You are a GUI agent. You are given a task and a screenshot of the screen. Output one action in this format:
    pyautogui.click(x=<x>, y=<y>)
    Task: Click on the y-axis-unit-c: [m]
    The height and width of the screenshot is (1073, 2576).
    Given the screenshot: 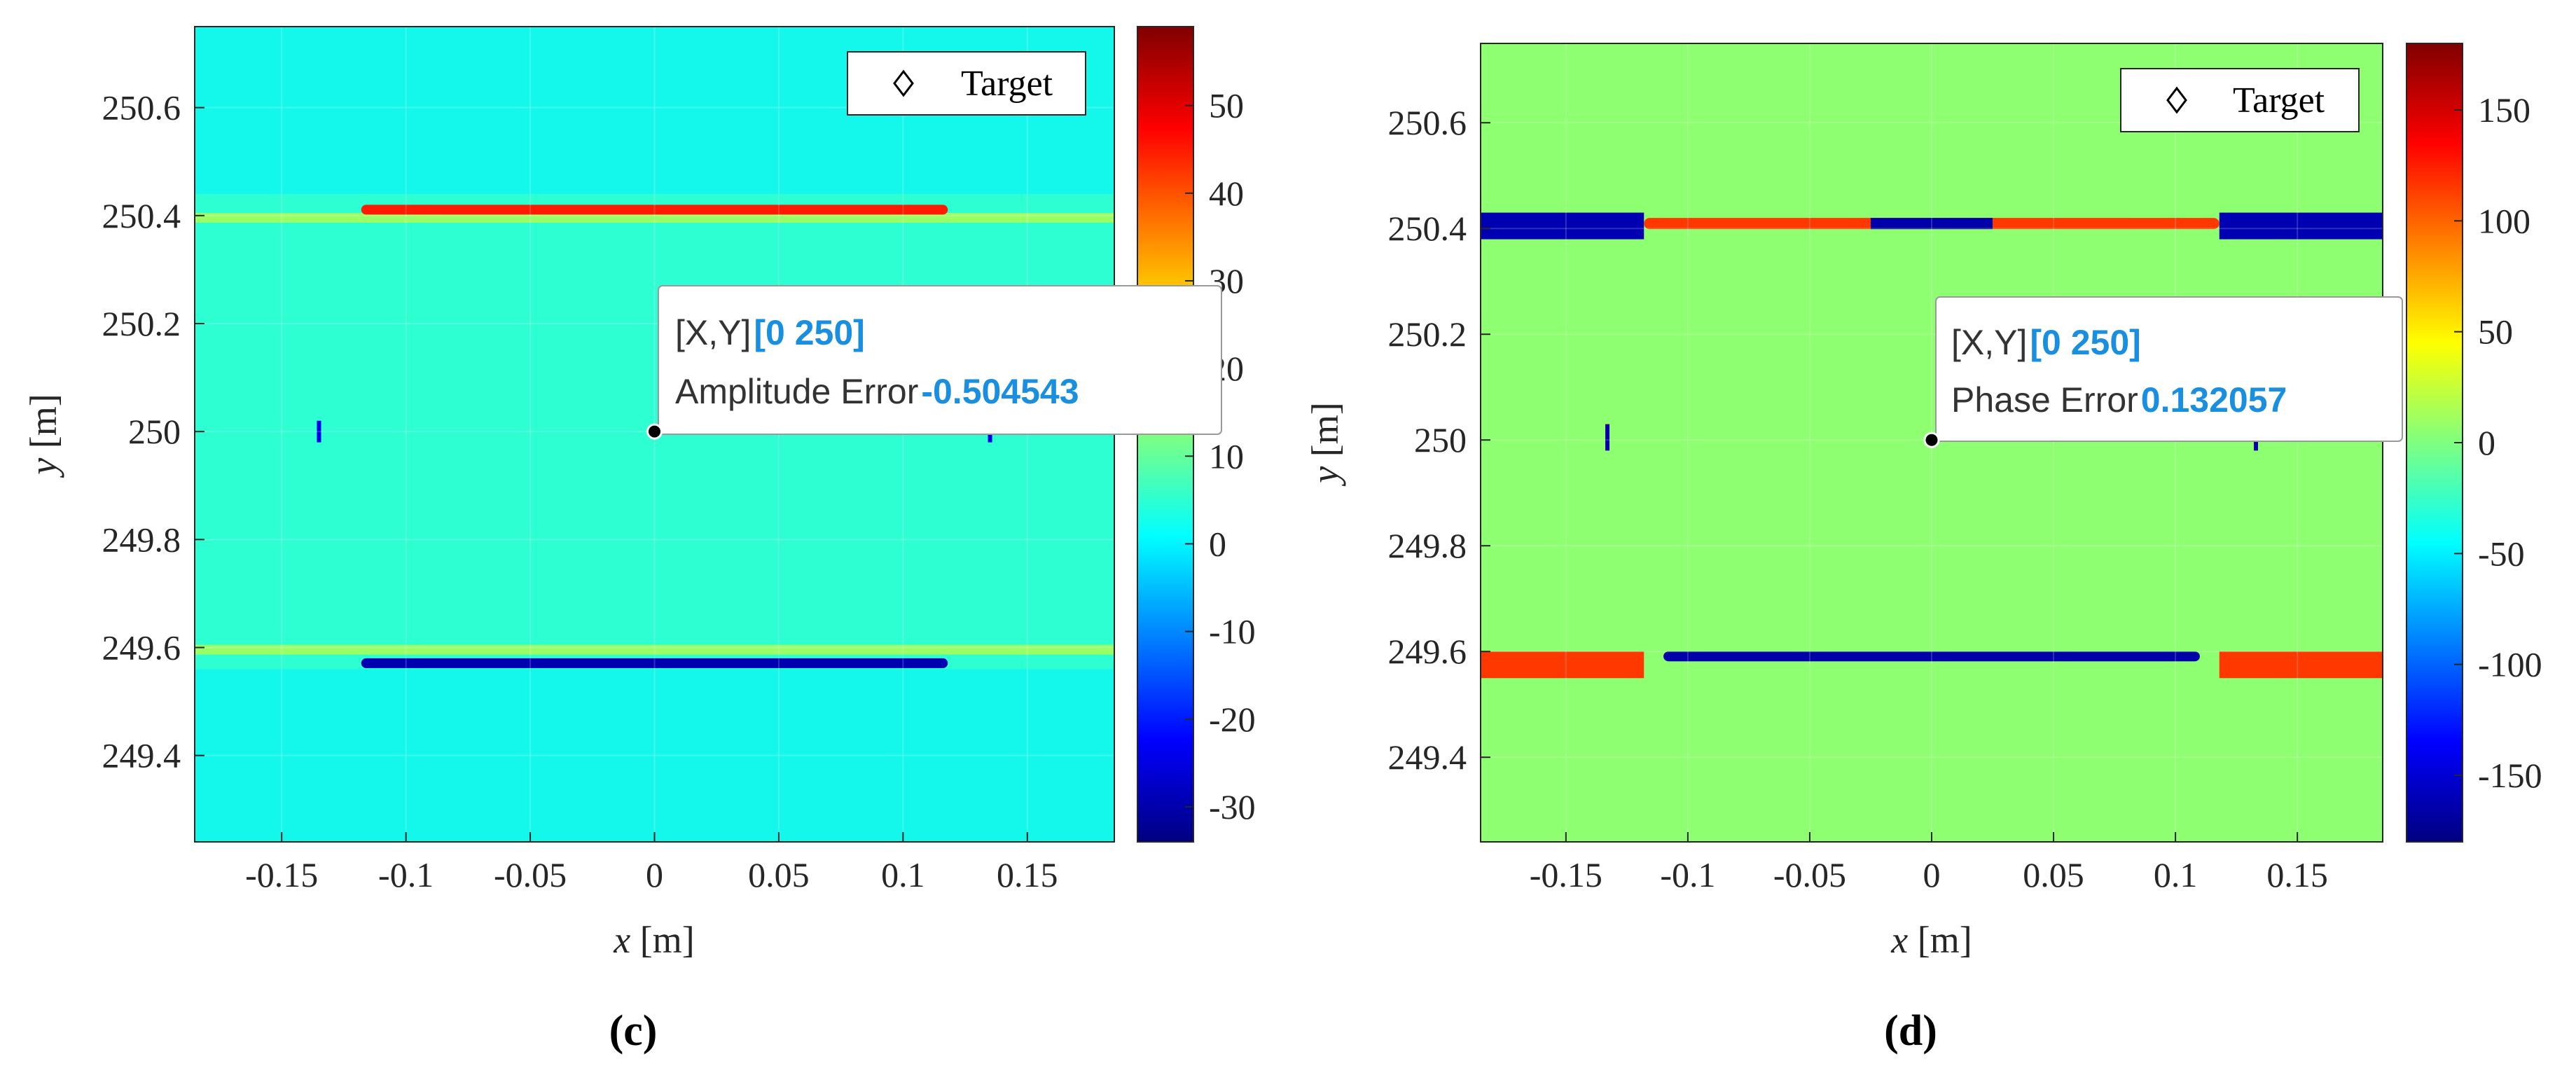 What is the action you would take?
    pyautogui.click(x=43, y=421)
    